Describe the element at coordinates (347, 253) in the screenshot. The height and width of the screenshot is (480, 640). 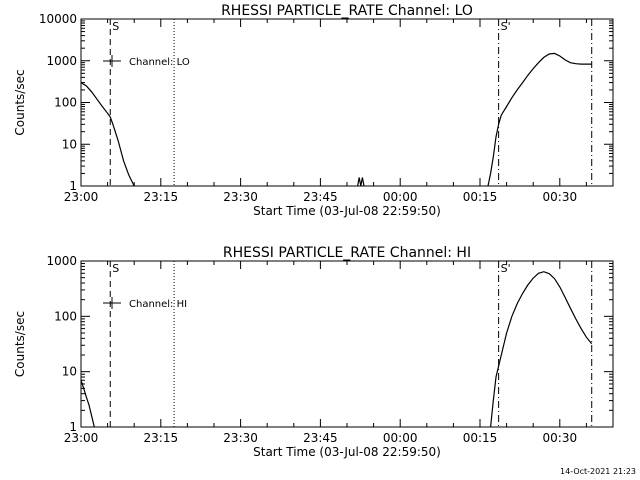
I see `chart-title: RHESSI PARTICLE_RATE Channel: HI` at that location.